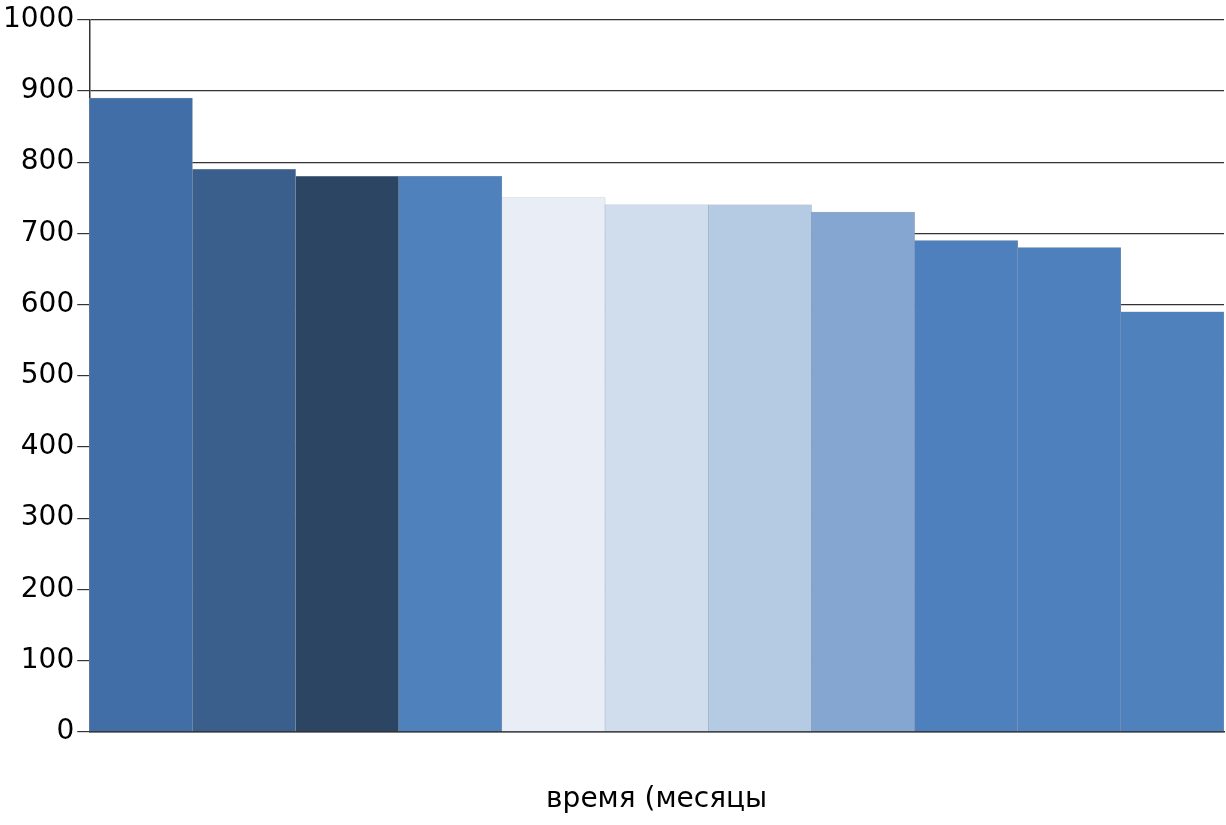 This screenshot has height=825, width=1226. What do you see at coordinates (47, 89) in the screenshot?
I see `y-tick-label: 900` at bounding box center [47, 89].